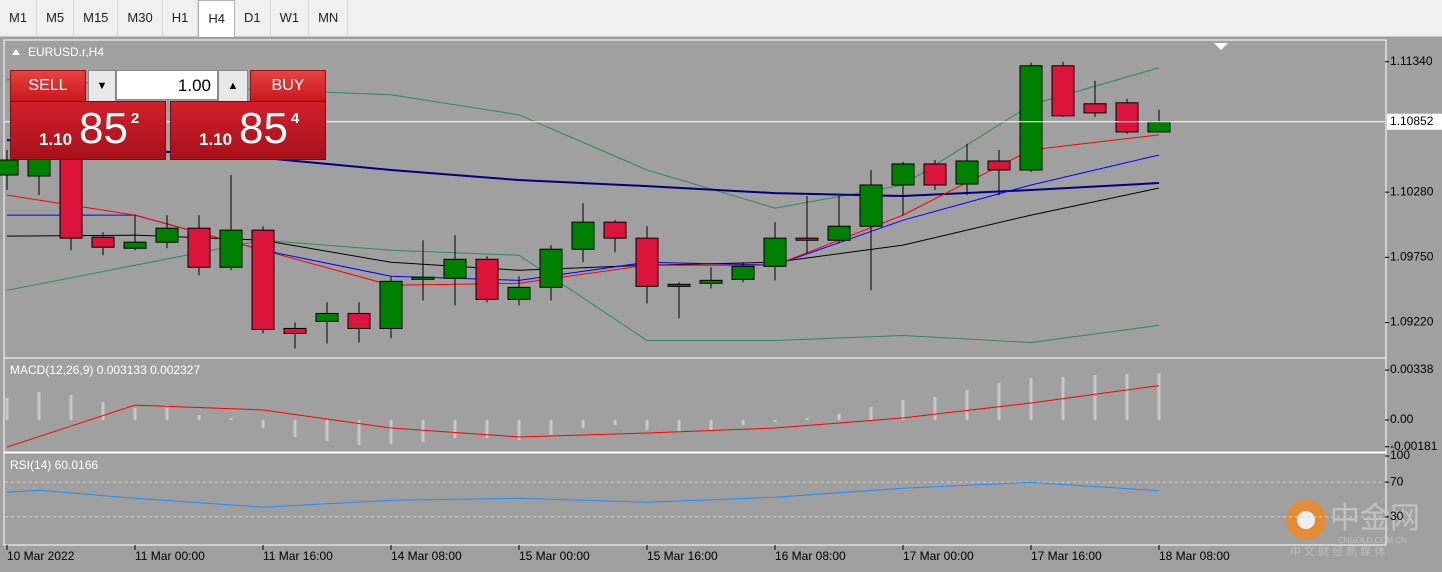 This screenshot has height=572, width=1442. Describe the element at coordinates (426, 556) in the screenshot. I see `x-tick-label: 14 Mar 08:00` at that location.